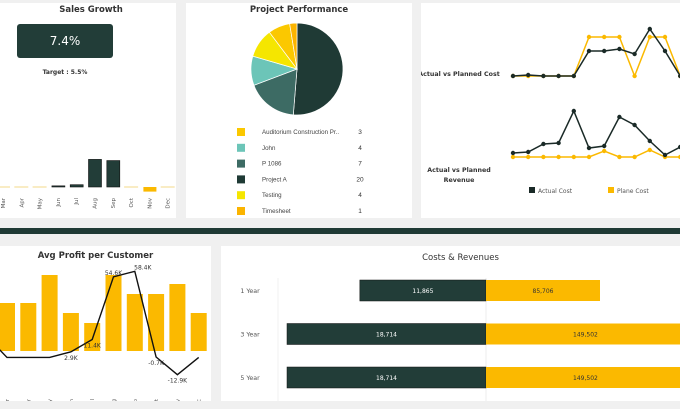 This screenshot has height=409, width=680. I want to click on legend-label: Timesheet, so click(276, 211).